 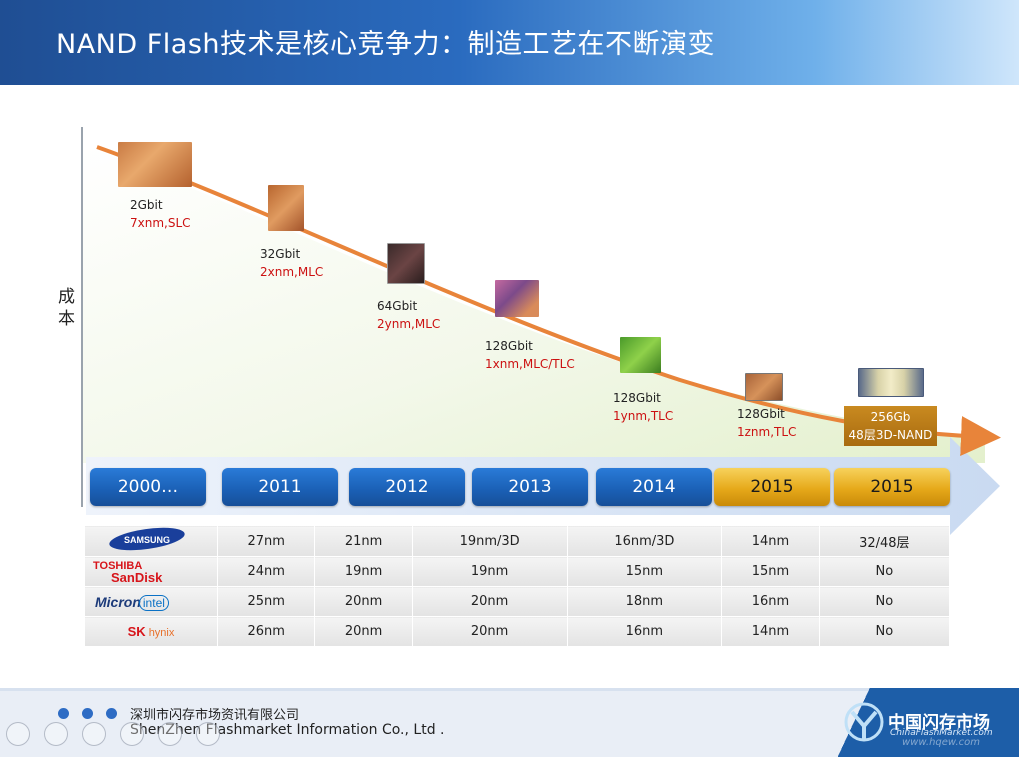 I want to click on samsung-logo-graphic: SAMSUNG, so click(x=147, y=539).